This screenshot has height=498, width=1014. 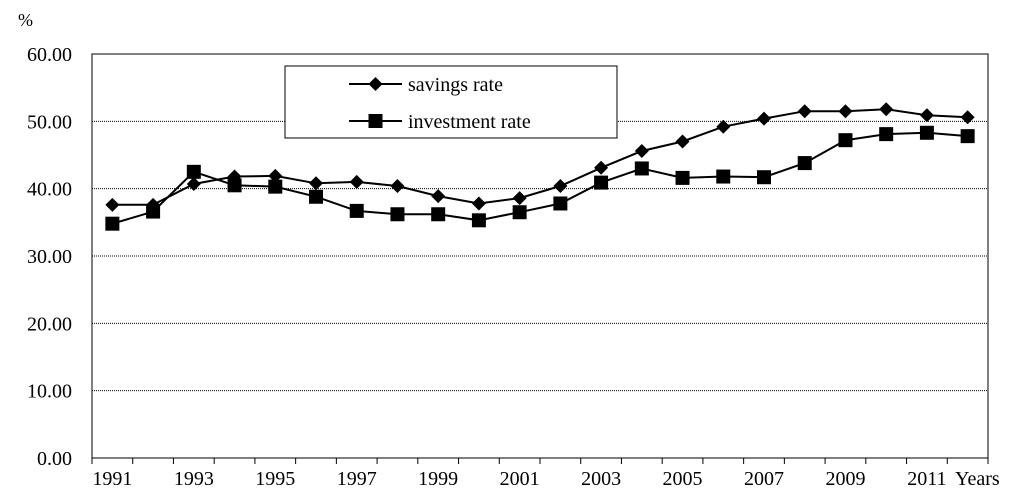 I want to click on legend-label-savings: savings rate, so click(x=455, y=85).